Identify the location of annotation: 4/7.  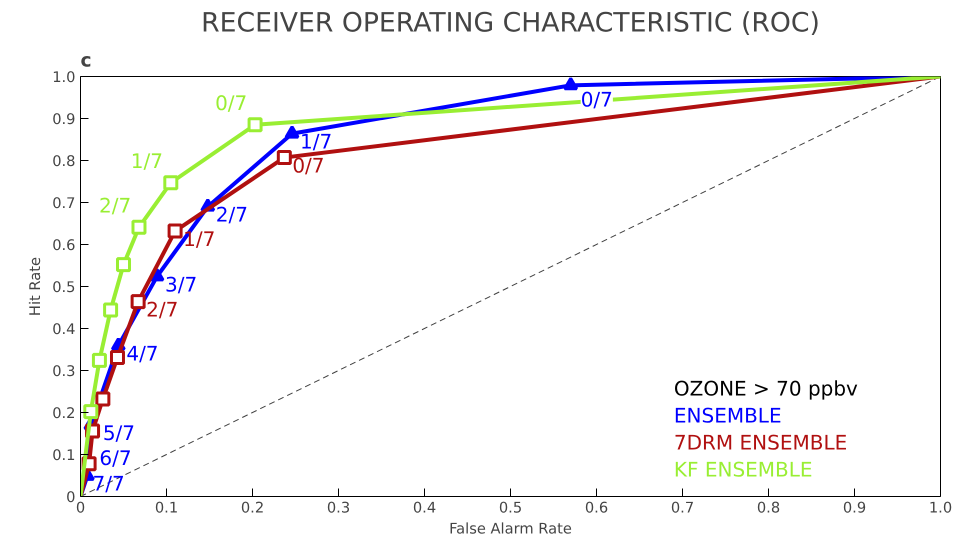
(142, 354).